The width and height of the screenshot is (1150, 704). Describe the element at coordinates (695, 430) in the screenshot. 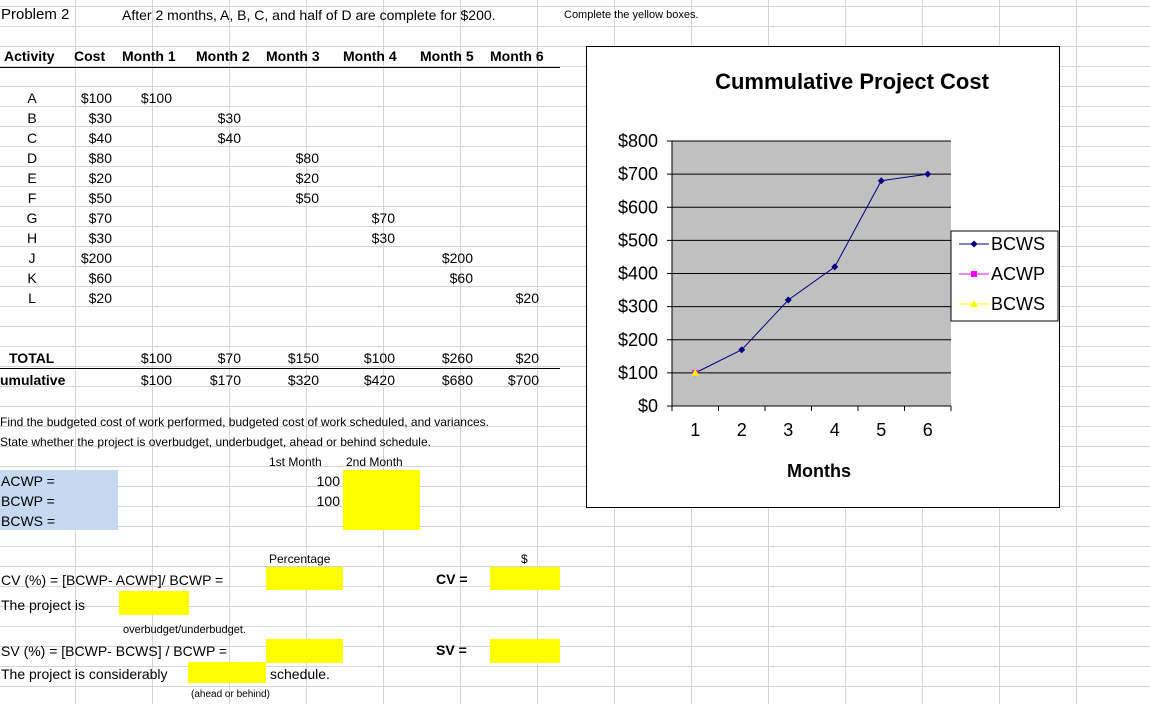

I see `x-tick-label: 1` at that location.